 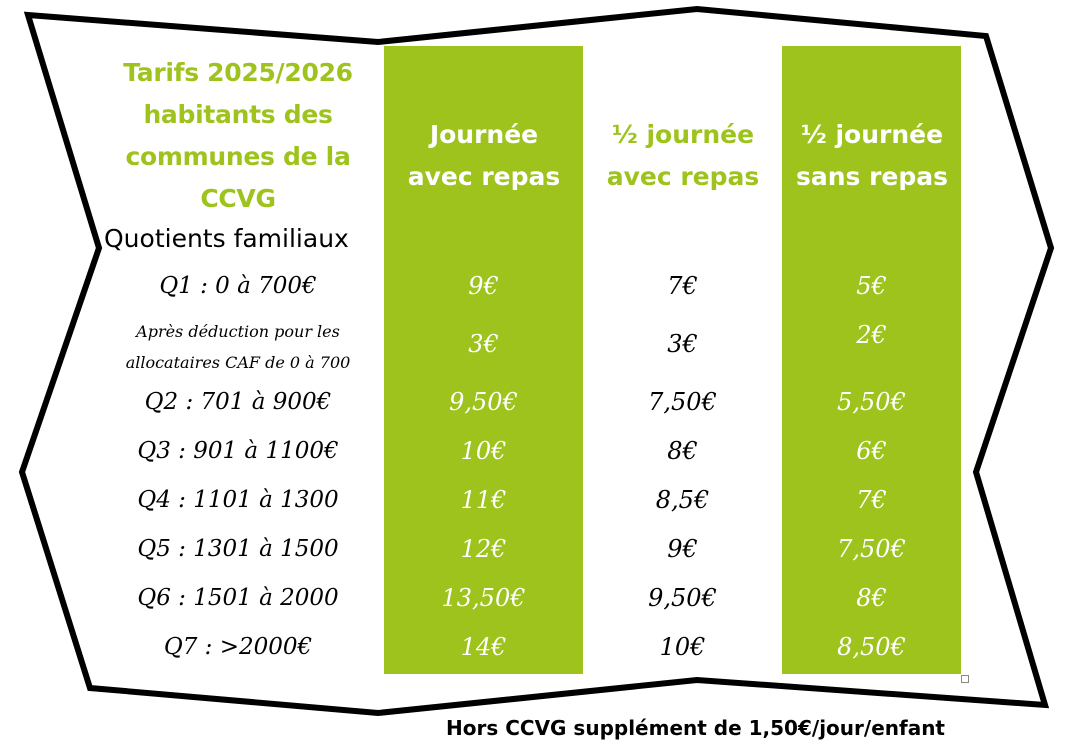 What do you see at coordinates (683, 156) in the screenshot?
I see `column-header-demi-avec: ½ journée avec repas` at bounding box center [683, 156].